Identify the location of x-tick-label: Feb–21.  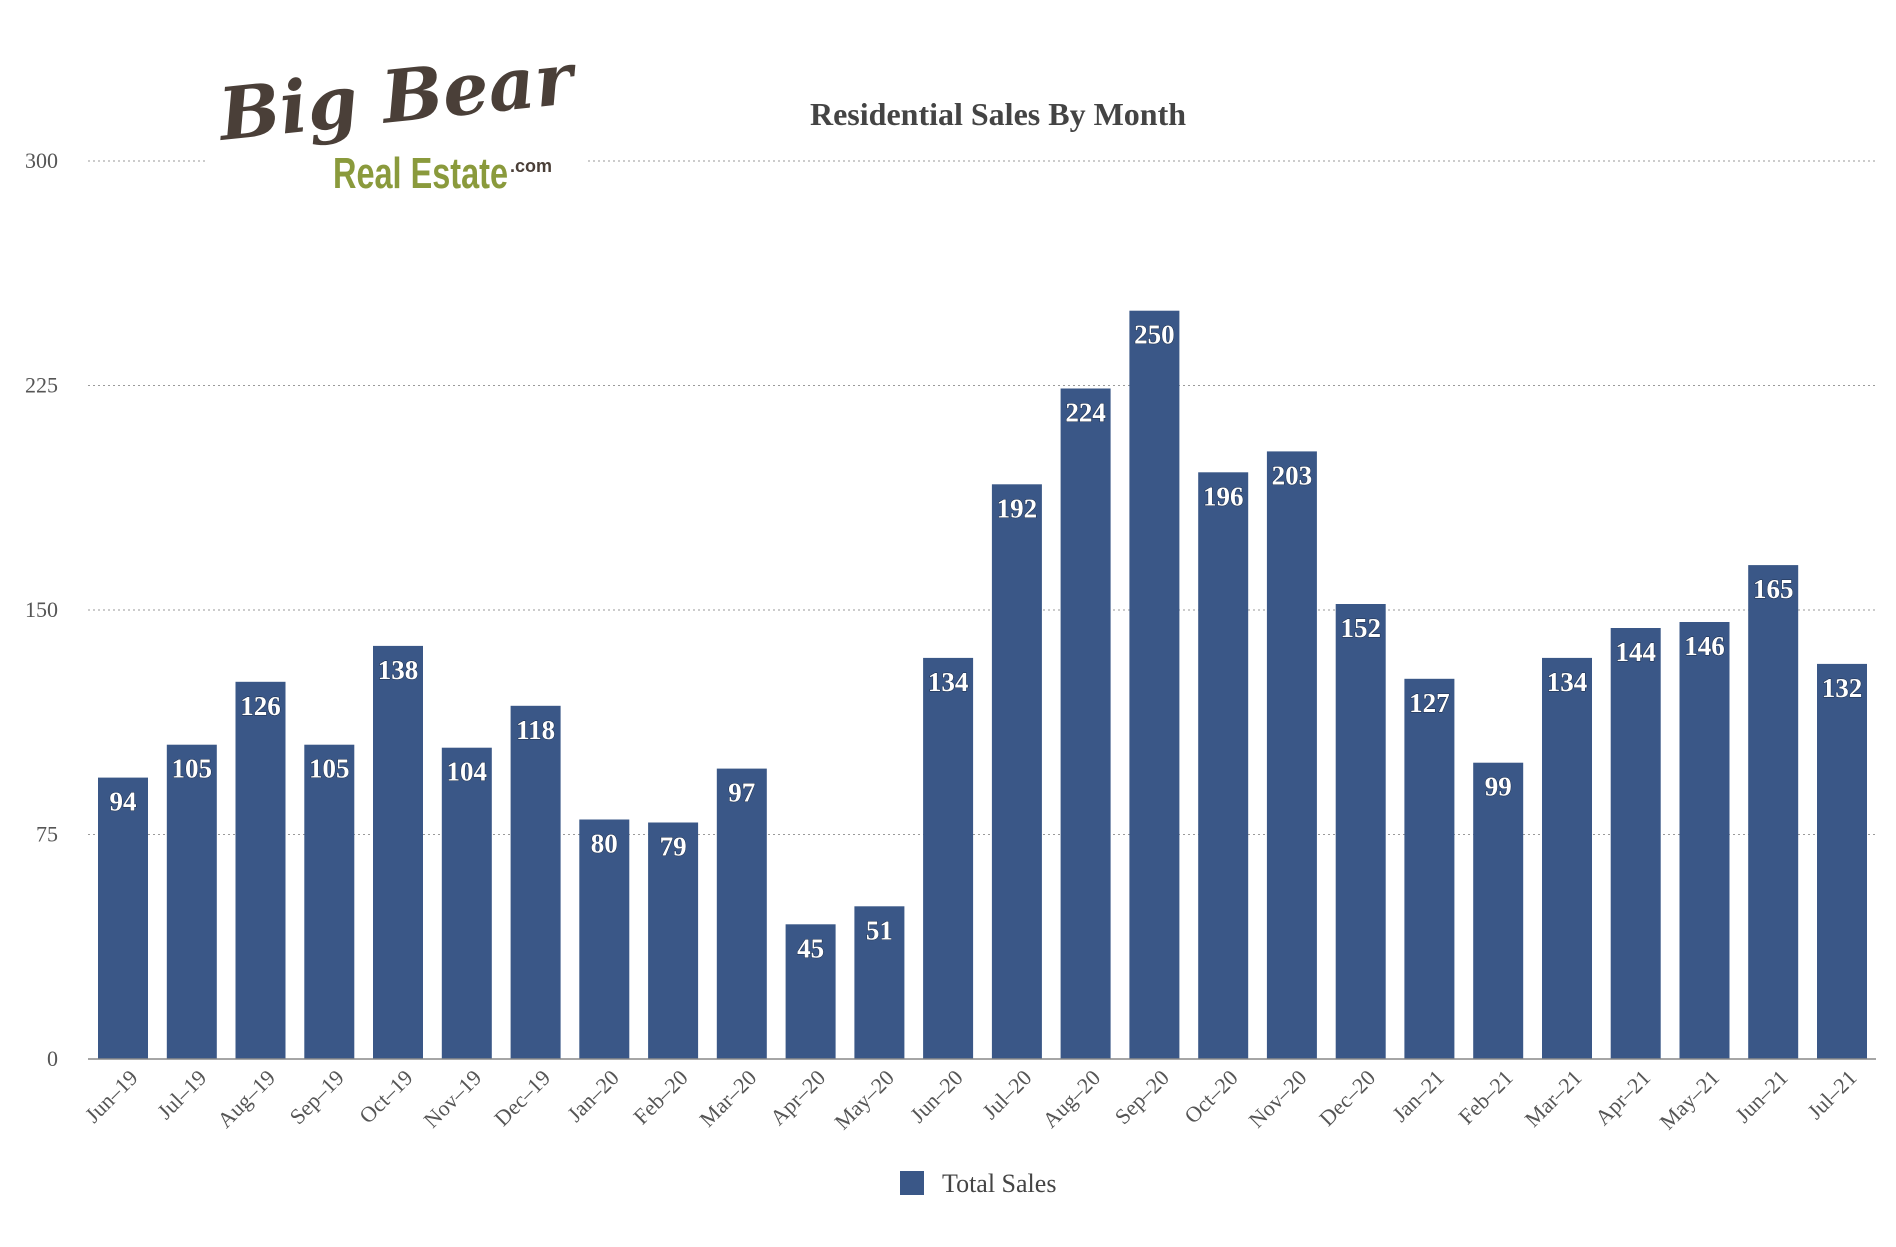
(1485, 1097).